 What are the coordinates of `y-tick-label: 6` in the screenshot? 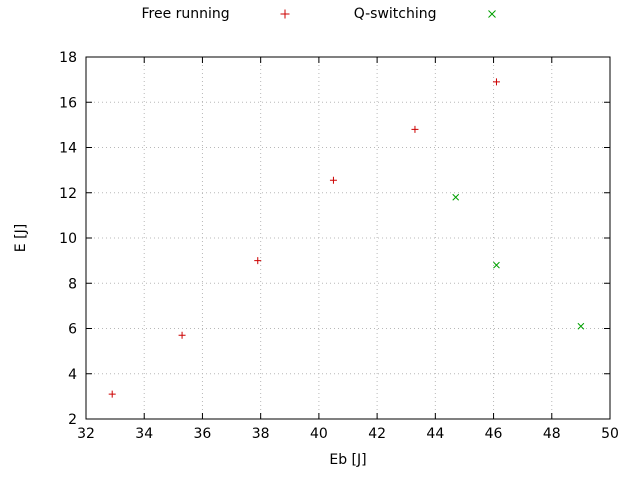 It's located at (72, 330).